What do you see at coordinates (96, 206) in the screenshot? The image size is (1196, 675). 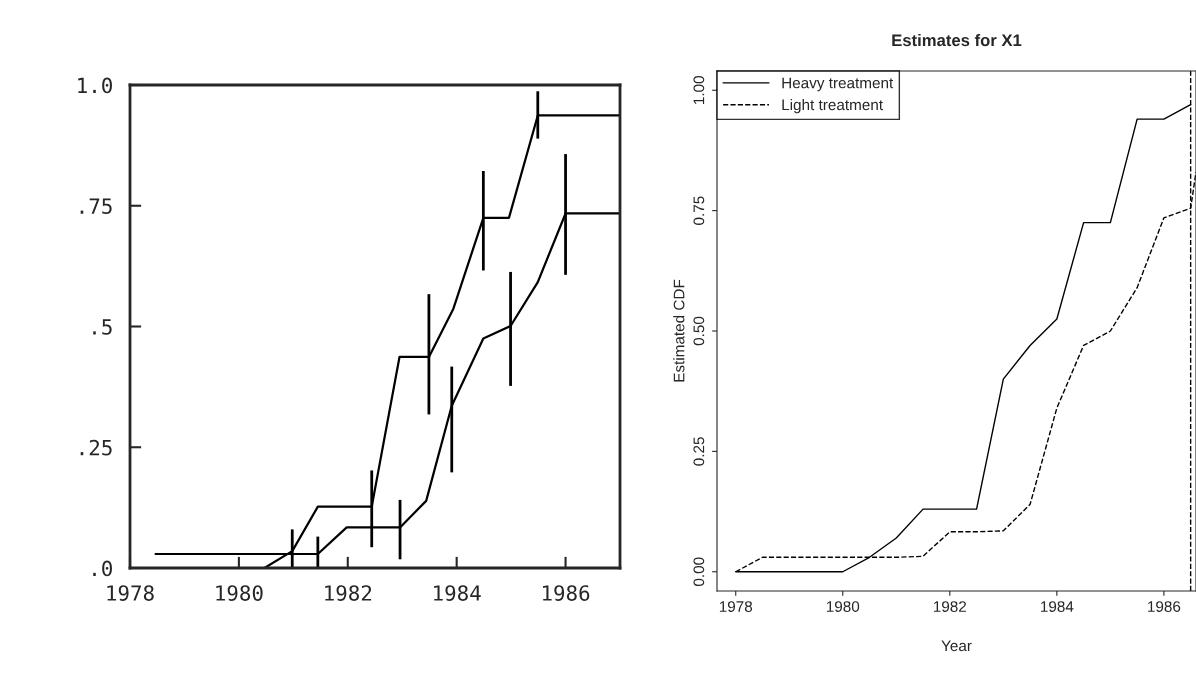 I see `y-tick-label: .75` at bounding box center [96, 206].